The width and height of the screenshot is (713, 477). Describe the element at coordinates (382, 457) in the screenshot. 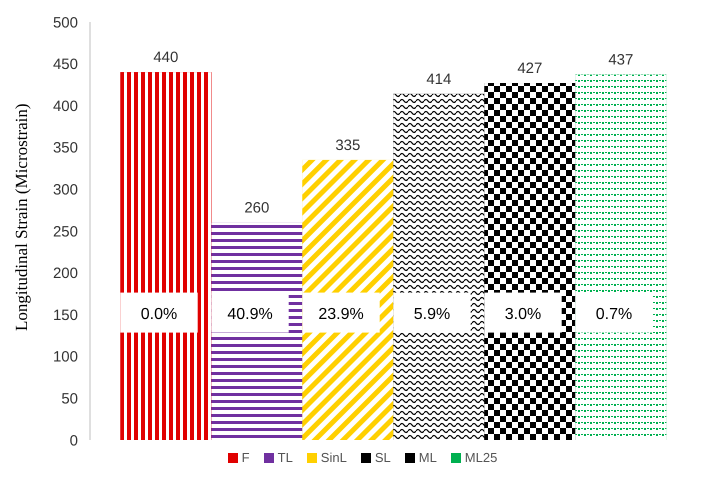

I see `legend-label: SL` at that location.